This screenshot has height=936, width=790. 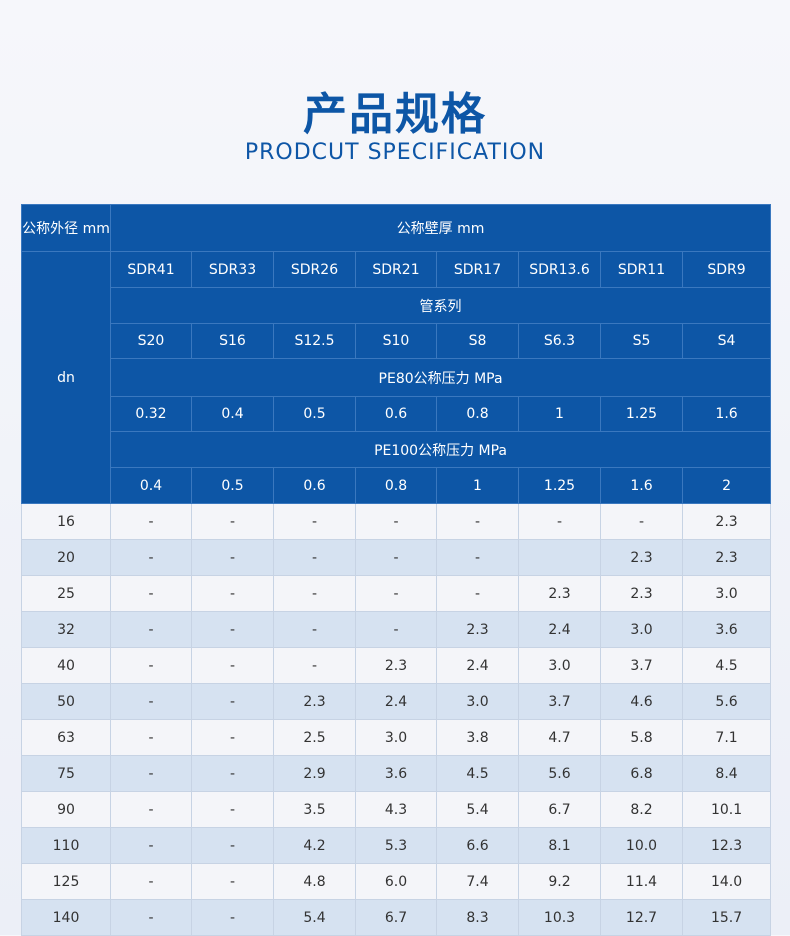 What do you see at coordinates (66, 228) in the screenshot?
I see `corner-header: 公称外径 mm` at bounding box center [66, 228].